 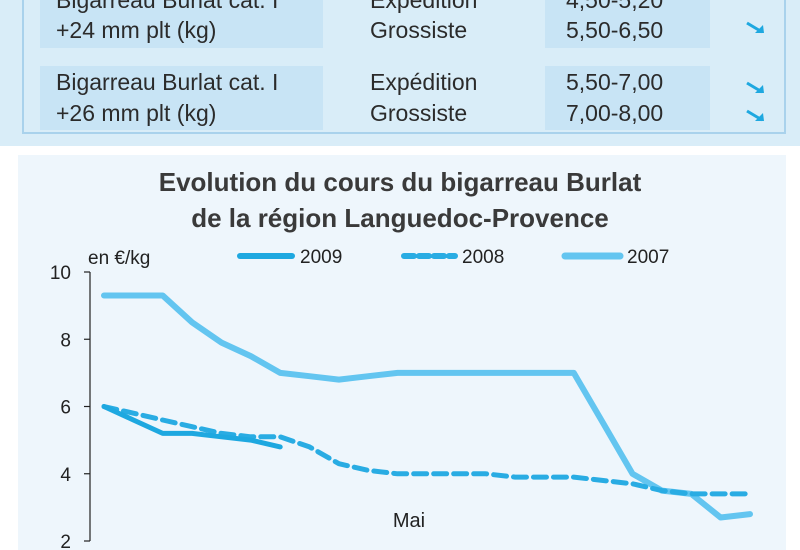 I want to click on price-range: 5,50-6,50, so click(x=615, y=30).